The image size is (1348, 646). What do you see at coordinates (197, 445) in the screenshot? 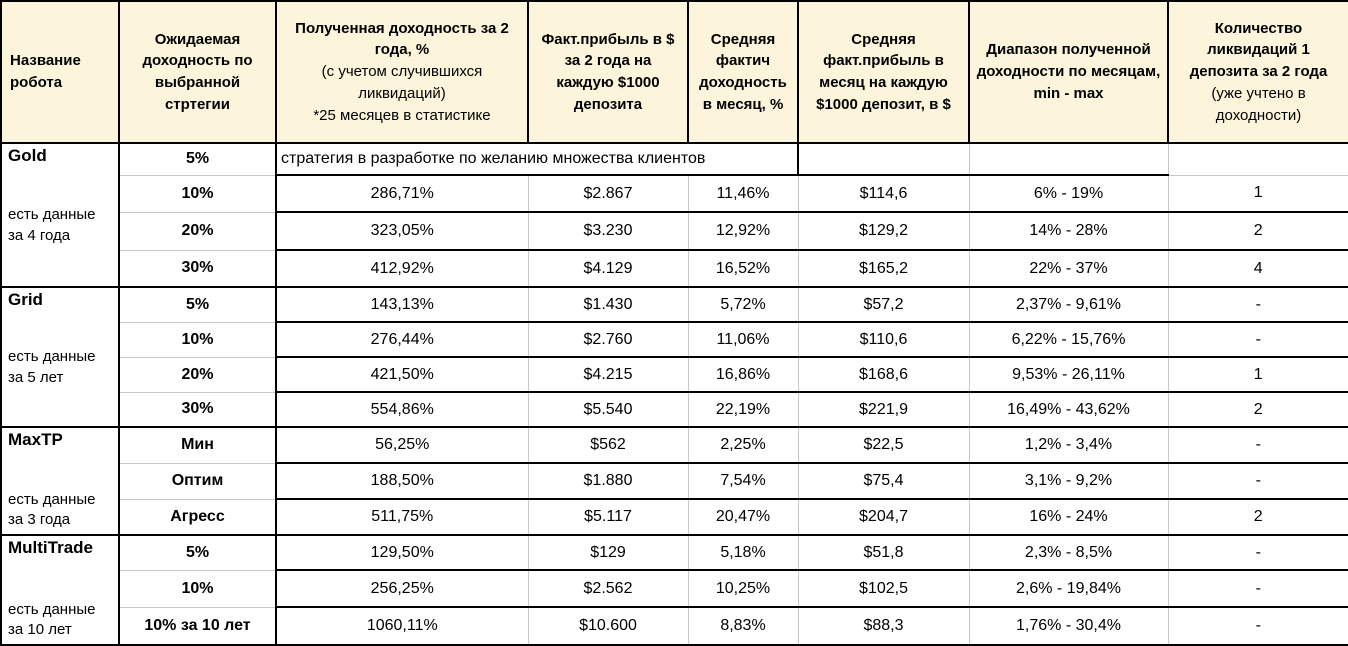
I see `strategy-cell: Мин` at bounding box center [197, 445].